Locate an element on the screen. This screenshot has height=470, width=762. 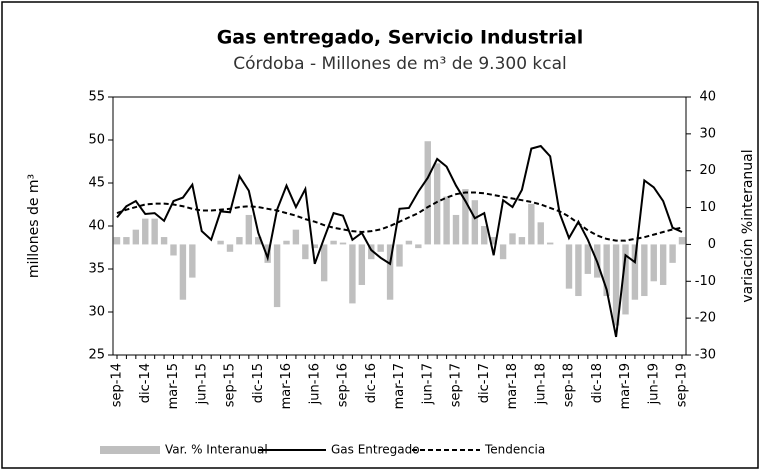
x-tick-label: jun-19 is located at coordinates (653, 384).